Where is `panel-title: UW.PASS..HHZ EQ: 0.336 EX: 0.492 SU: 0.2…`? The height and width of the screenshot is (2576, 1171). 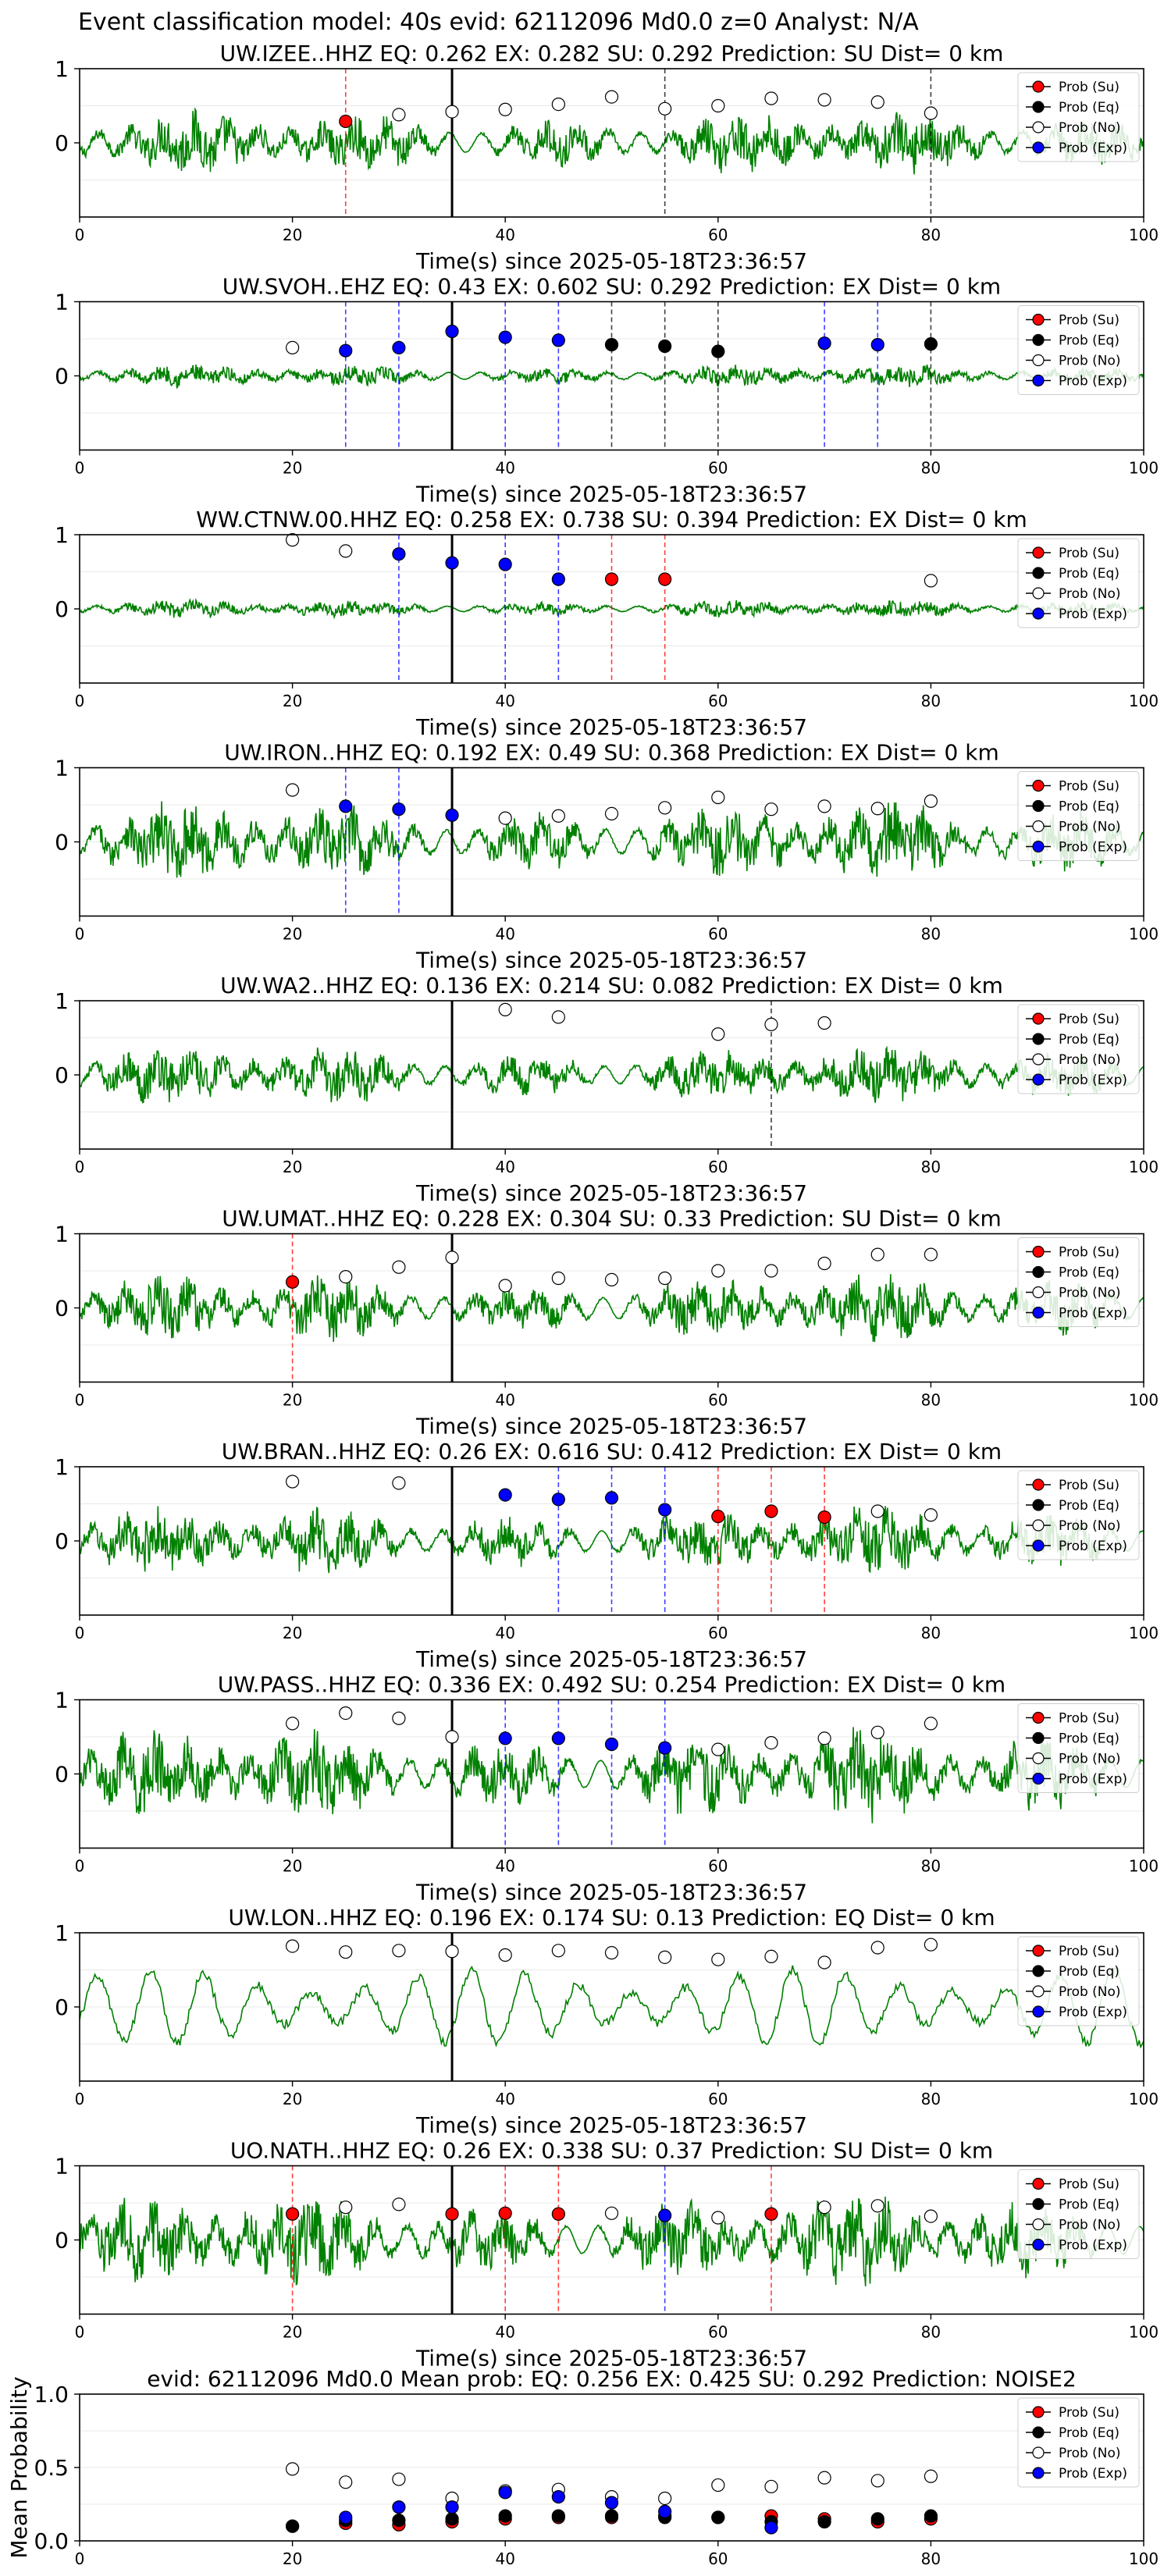
panel-title: UW.PASS..HHZ EQ: 0.336 EX: 0.492 SU: 0.2… is located at coordinates (611, 1685).